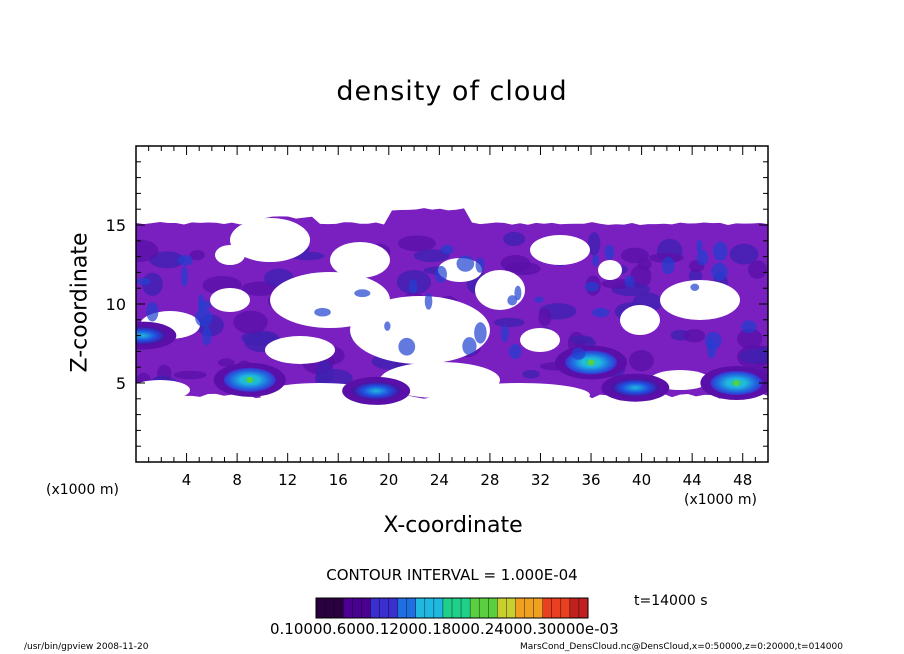 This screenshot has height=654, width=904. I want to click on y-tick-label: 10, so click(116, 304).